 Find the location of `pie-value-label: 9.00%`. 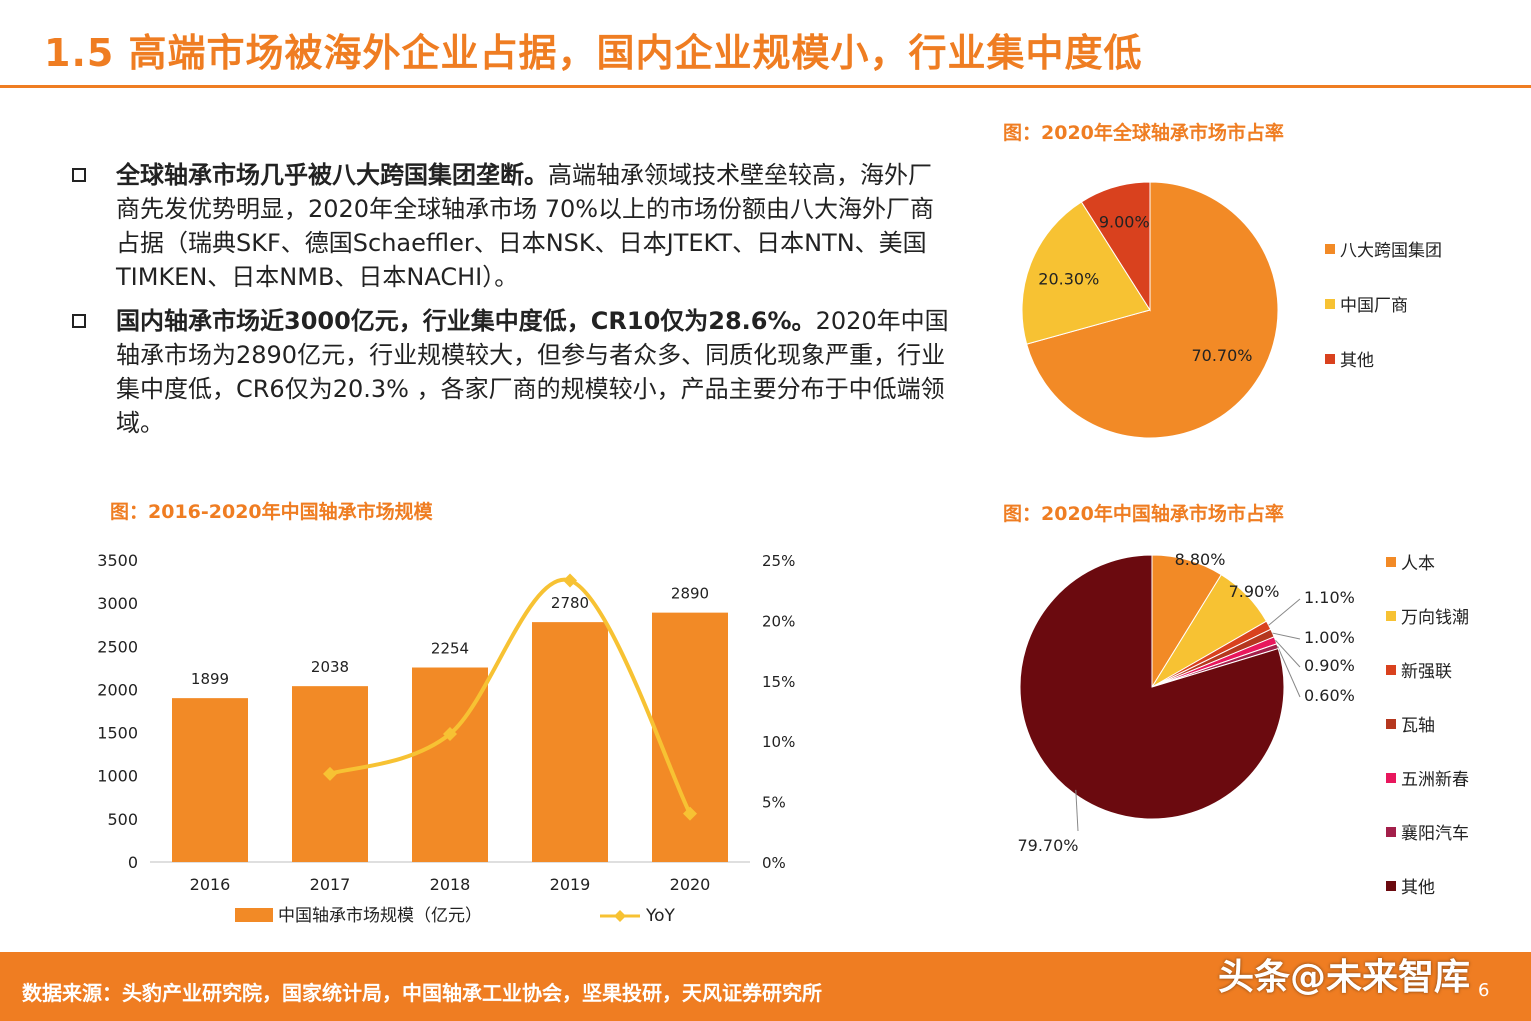

pie-value-label: 9.00% is located at coordinates (1124, 221).